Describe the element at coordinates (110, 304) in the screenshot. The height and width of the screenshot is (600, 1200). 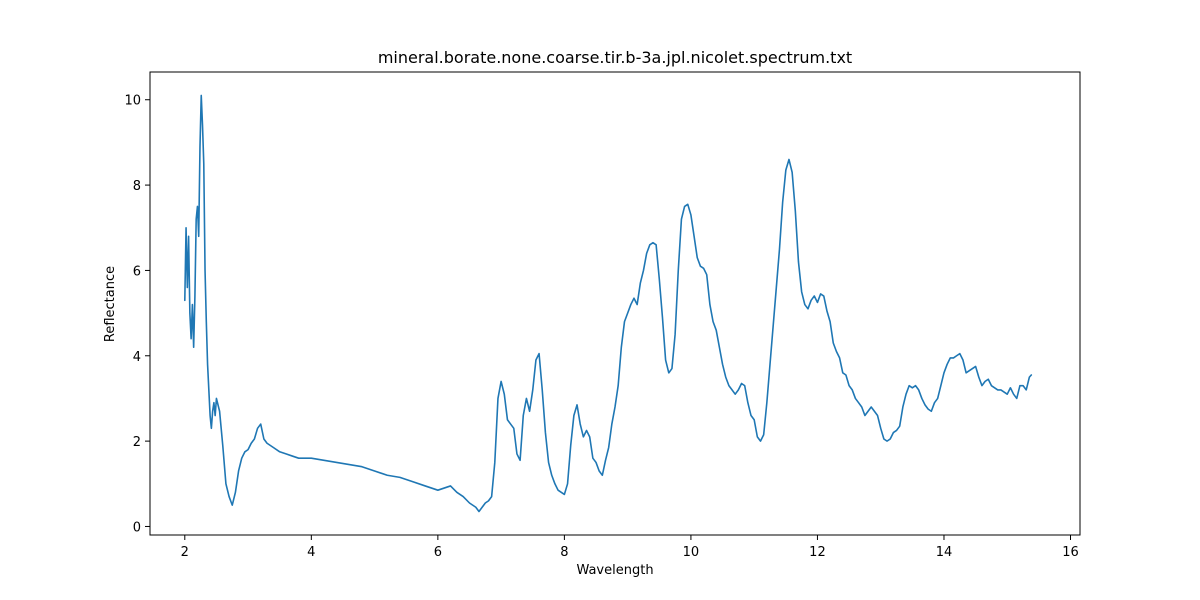
I see `y-axis-label: Reflectance` at that location.